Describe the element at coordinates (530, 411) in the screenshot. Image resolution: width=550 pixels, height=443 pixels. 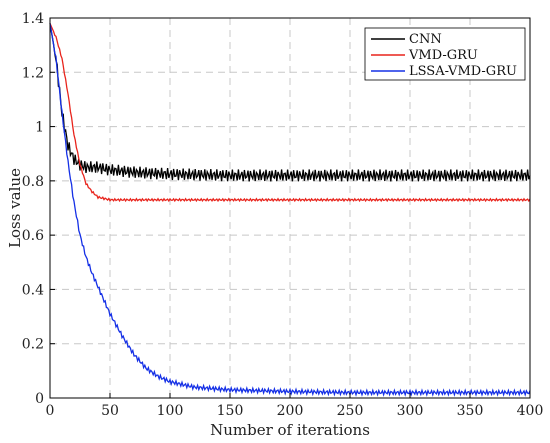
I see `x-tick-label: 400` at that location.